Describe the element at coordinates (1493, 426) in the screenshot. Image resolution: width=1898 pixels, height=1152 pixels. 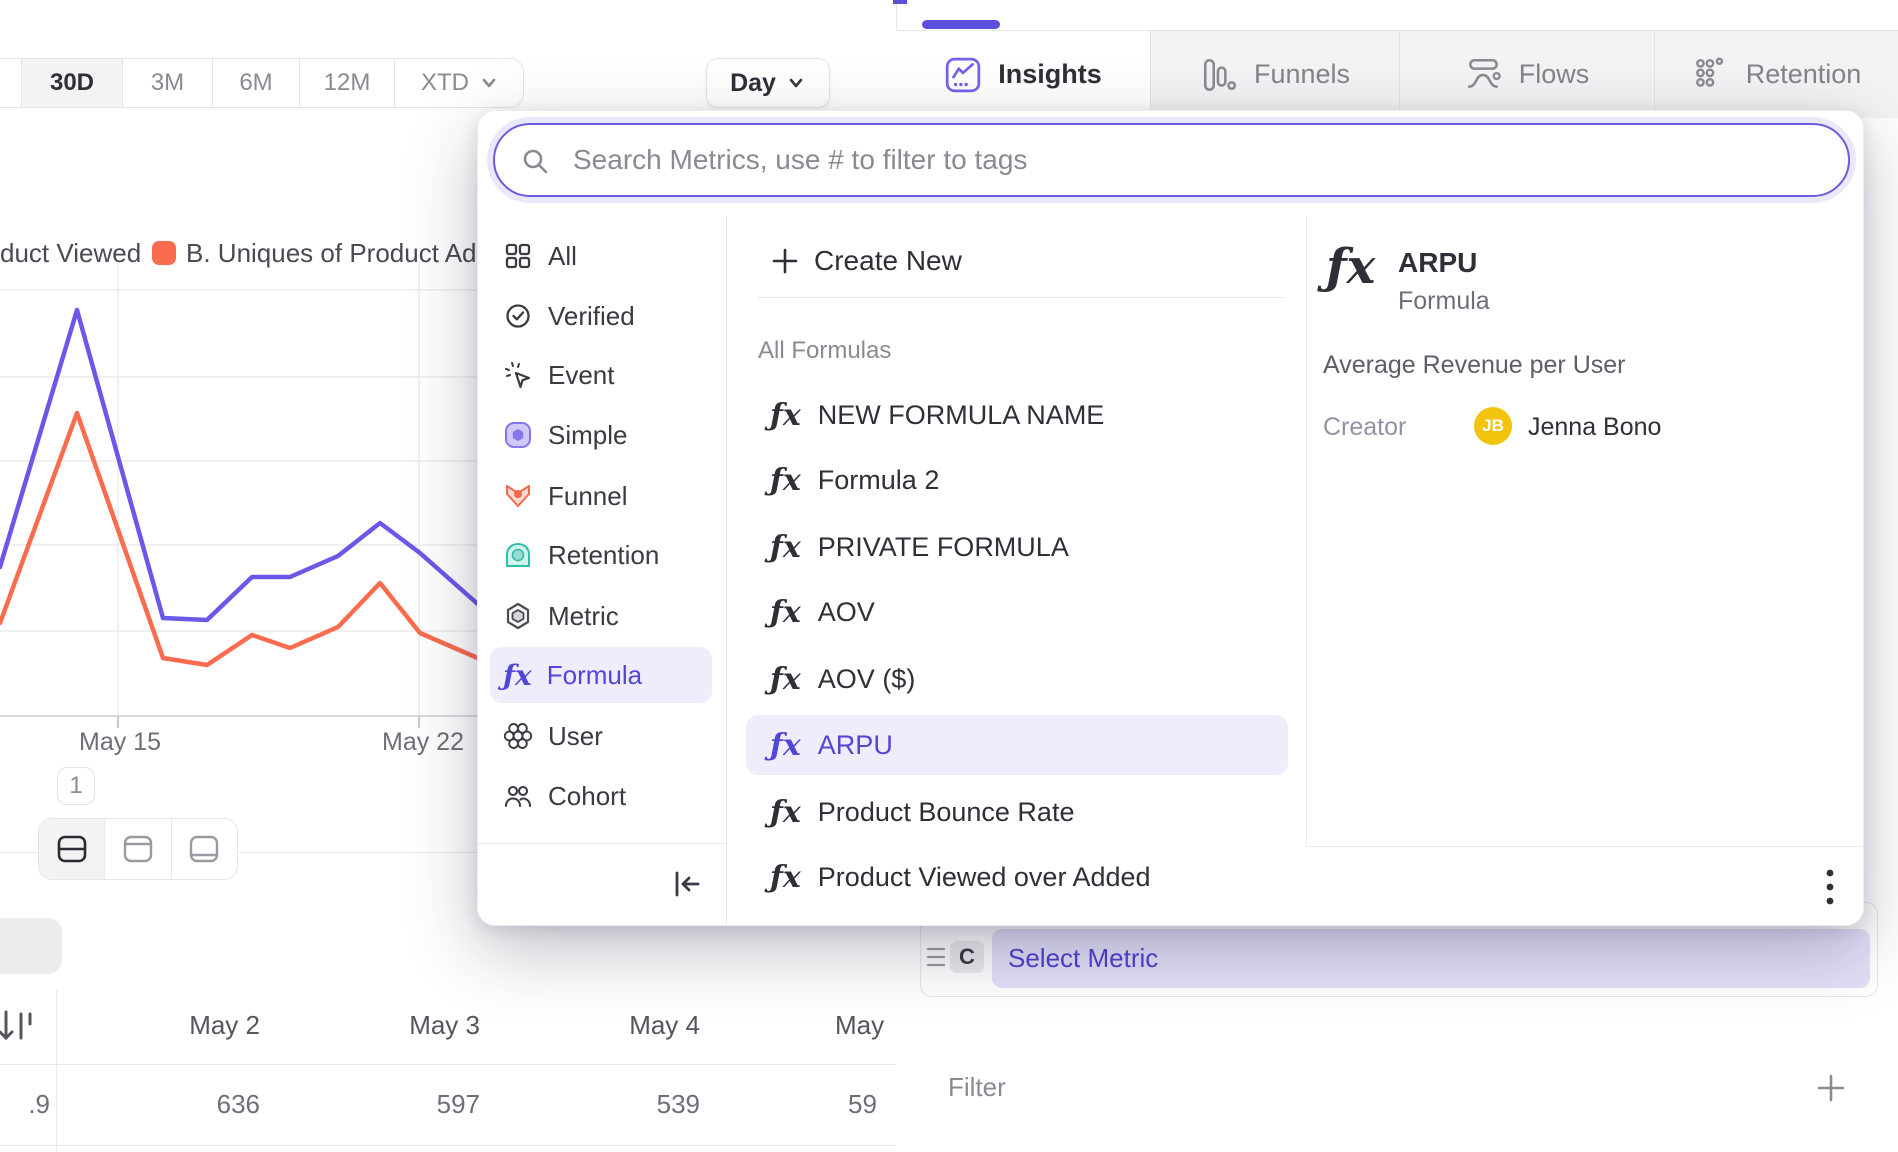
I see `creator-avatar: JB` at that location.